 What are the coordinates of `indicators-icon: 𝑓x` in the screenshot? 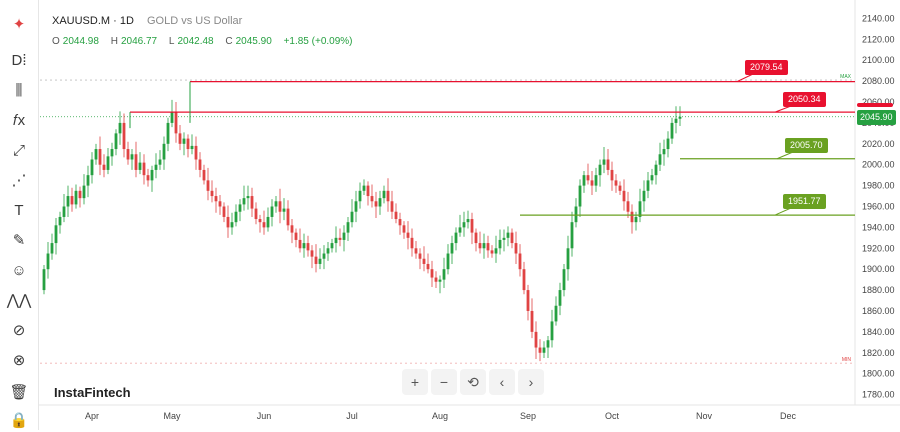 It's located at (19, 120).